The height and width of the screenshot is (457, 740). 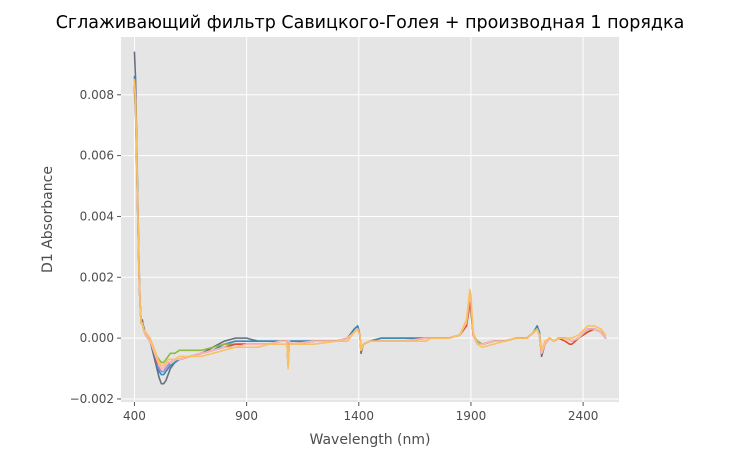 I want to click on y-tick-label: 0.002, so click(x=97, y=277).